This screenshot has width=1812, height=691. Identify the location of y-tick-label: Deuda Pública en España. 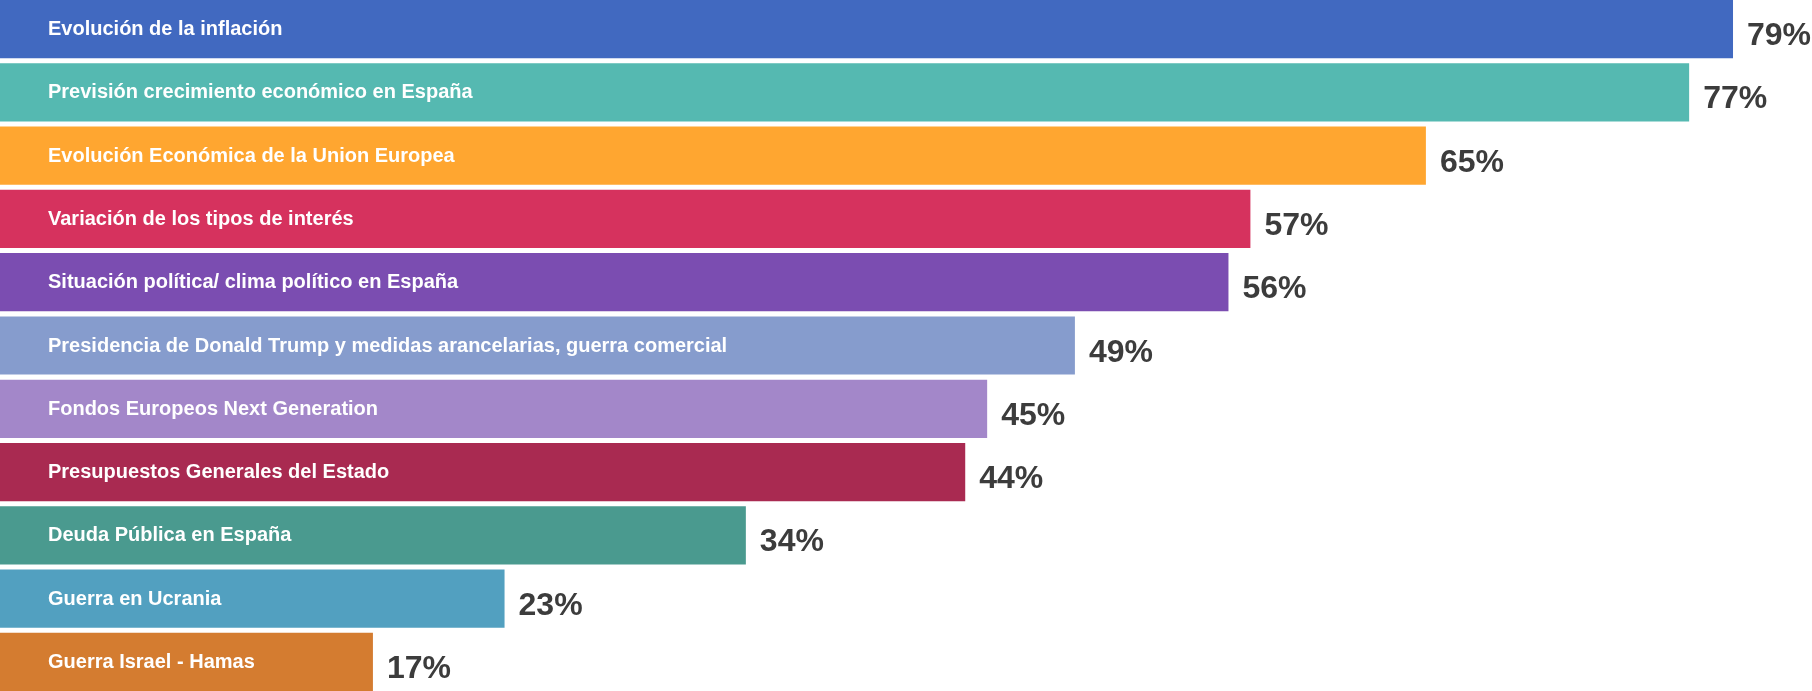
(170, 534).